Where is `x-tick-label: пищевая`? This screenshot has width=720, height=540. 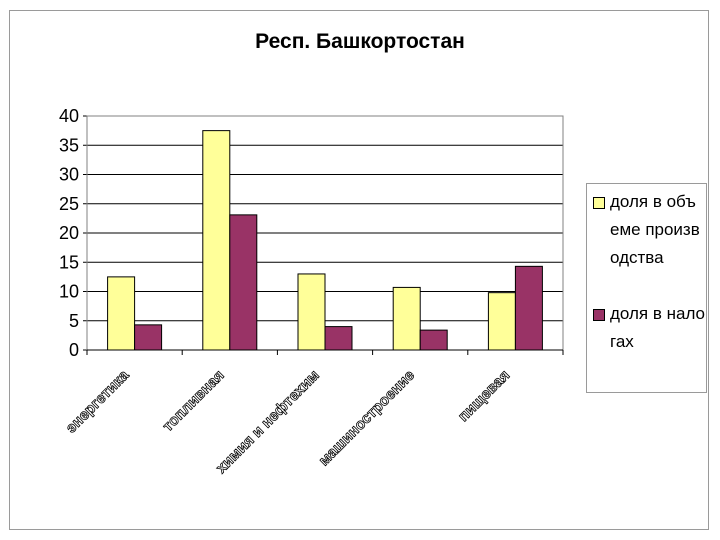
x-tick-label: пищевая is located at coordinates (484, 396).